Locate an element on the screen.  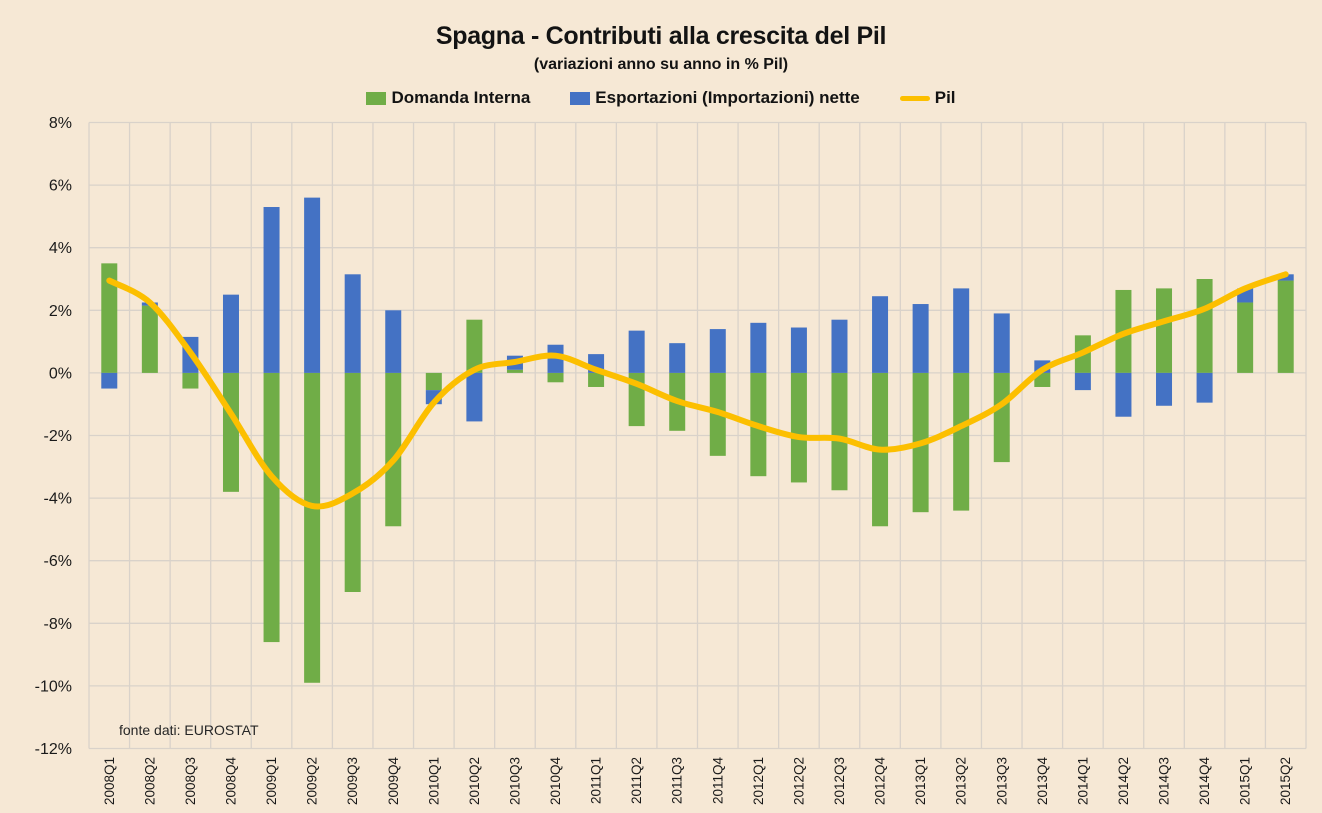
legend-label: Pil is located at coordinates (945, 97).